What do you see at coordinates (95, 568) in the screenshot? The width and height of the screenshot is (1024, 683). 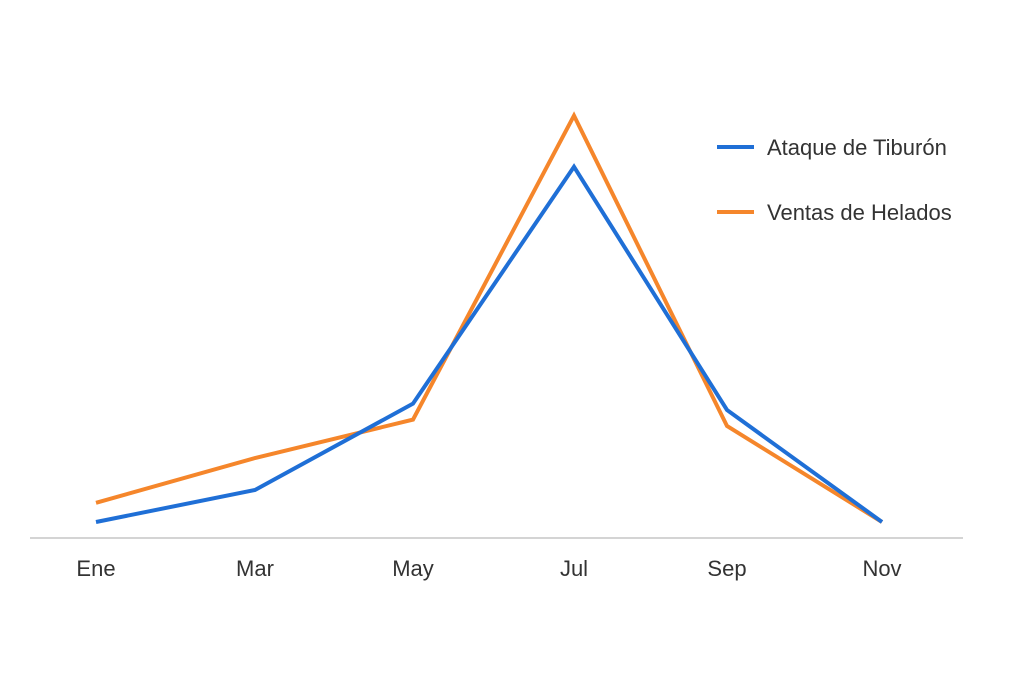 I see `x-tick-label: Ene` at bounding box center [95, 568].